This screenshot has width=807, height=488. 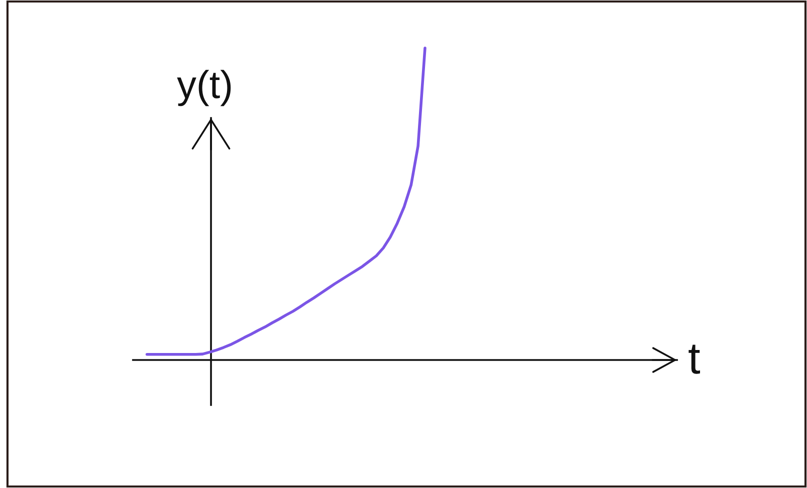 What do you see at coordinates (694, 359) in the screenshot?
I see `text: t` at bounding box center [694, 359].